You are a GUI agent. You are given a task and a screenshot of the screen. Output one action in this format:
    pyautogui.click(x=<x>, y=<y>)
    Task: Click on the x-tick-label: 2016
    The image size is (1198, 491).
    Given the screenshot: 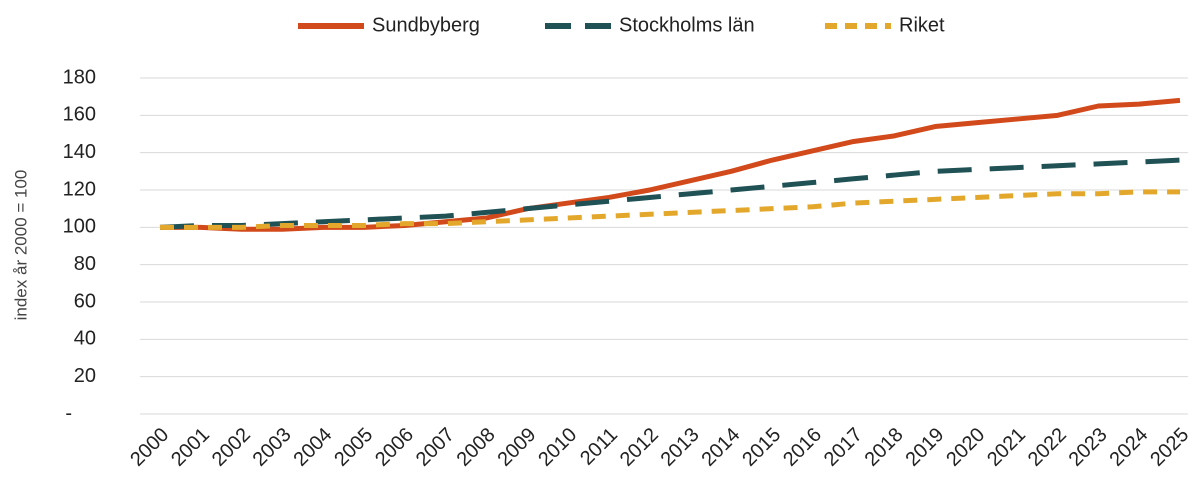 What is the action you would take?
    pyautogui.click(x=802, y=447)
    